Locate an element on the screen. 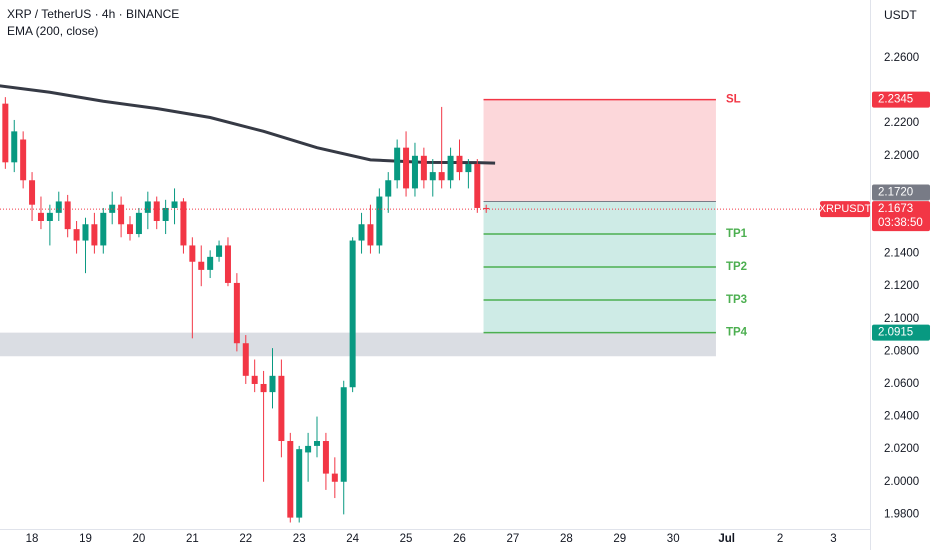 The width and height of the screenshot is (932, 550). y-tick-label: 2.0200 is located at coordinates (901, 449).